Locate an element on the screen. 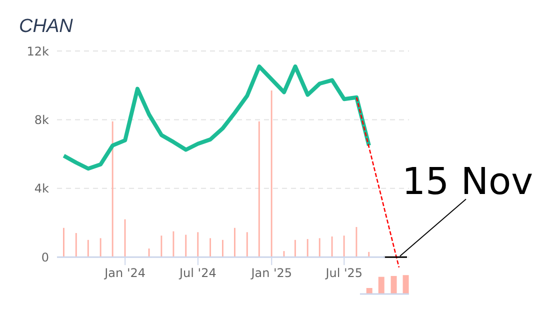  chart-title: CHAN is located at coordinates (46, 27).